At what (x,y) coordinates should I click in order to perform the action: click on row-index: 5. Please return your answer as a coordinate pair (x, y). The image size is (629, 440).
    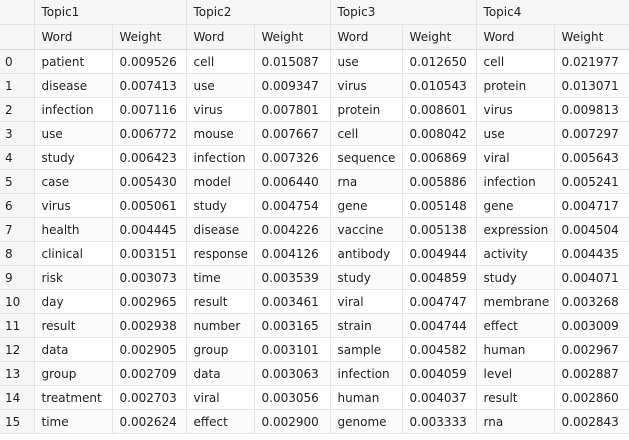
    Looking at the image, I should click on (17, 181).